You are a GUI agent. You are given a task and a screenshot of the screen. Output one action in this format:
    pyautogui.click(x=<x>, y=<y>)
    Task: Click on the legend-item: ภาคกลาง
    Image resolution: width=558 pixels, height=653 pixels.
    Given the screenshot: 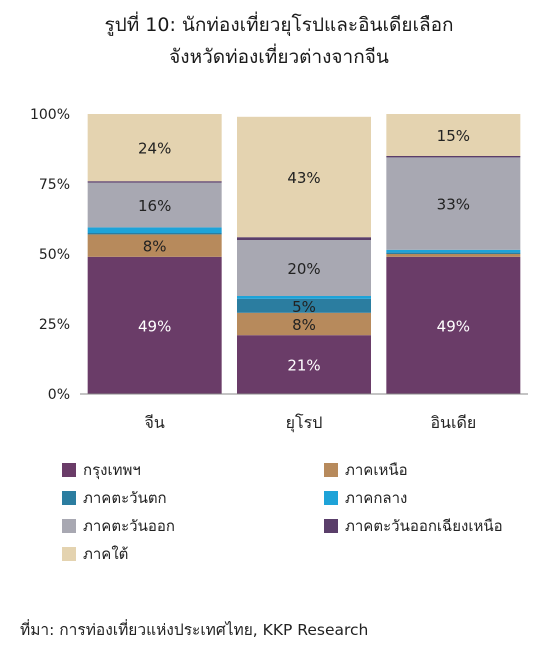 What is the action you would take?
    pyautogui.click(x=365, y=498)
    